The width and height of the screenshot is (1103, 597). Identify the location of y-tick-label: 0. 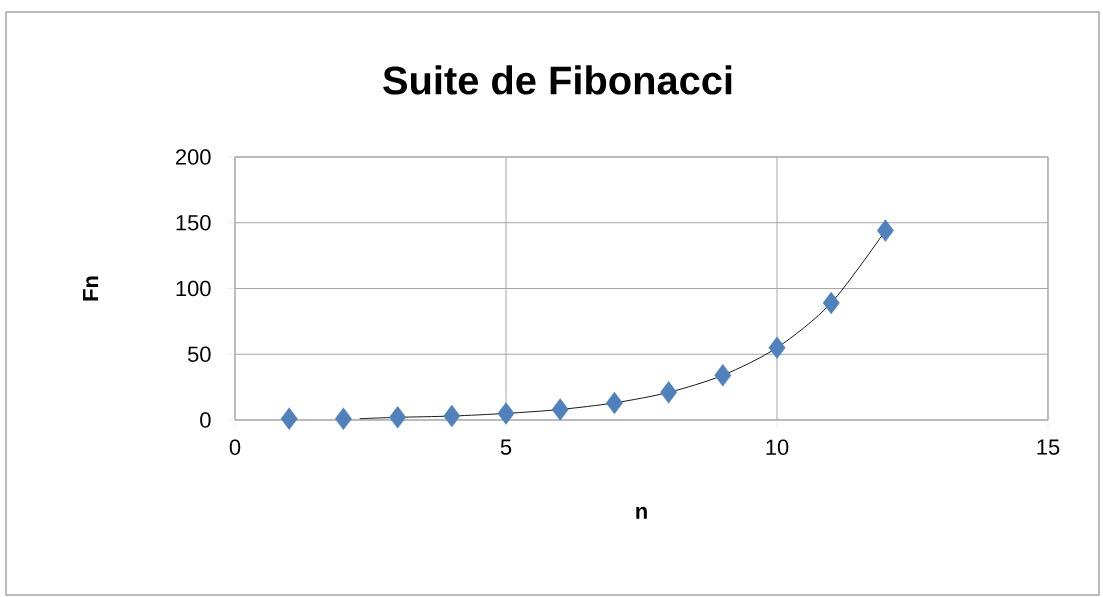
(205, 420).